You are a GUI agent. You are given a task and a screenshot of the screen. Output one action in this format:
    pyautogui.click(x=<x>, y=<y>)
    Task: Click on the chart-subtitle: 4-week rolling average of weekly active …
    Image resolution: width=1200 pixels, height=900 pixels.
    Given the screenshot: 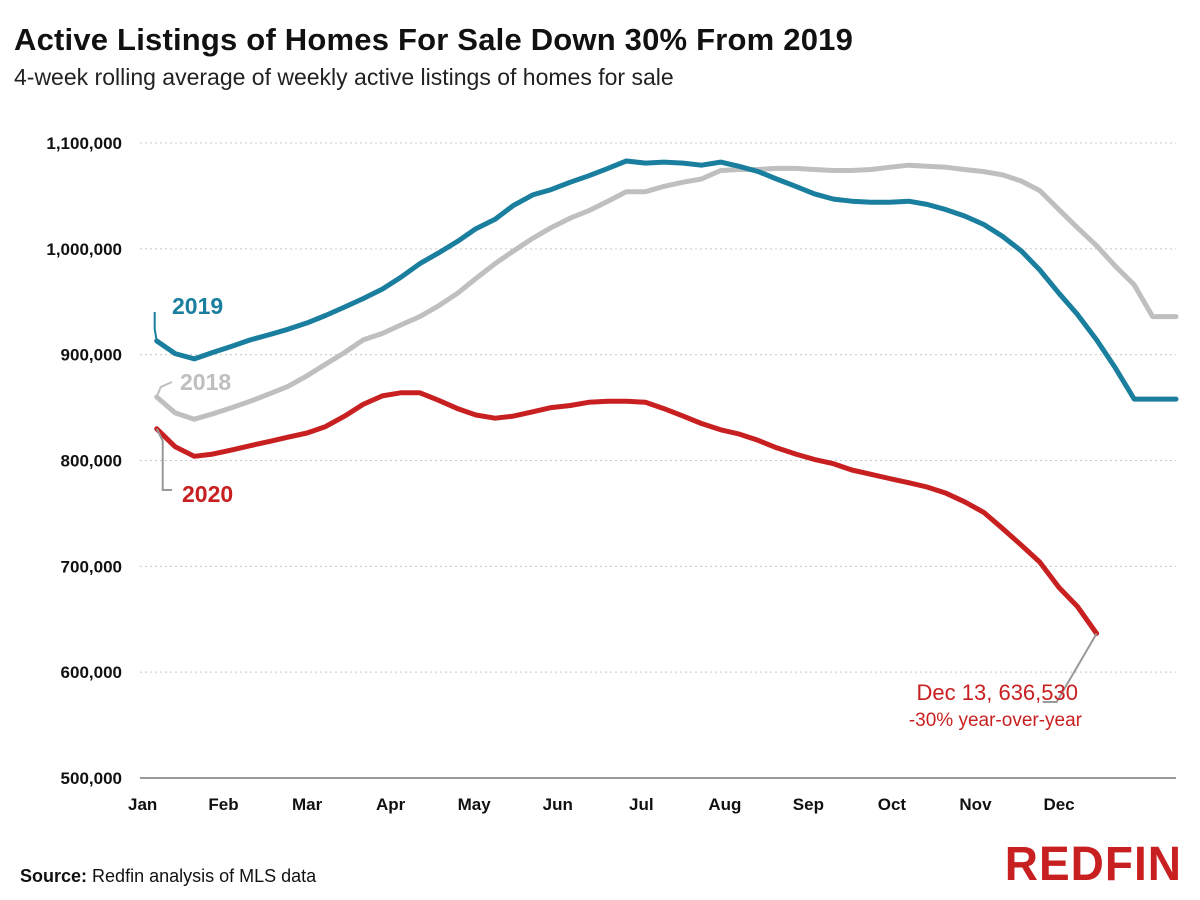 What is the action you would take?
    pyautogui.click(x=344, y=77)
    